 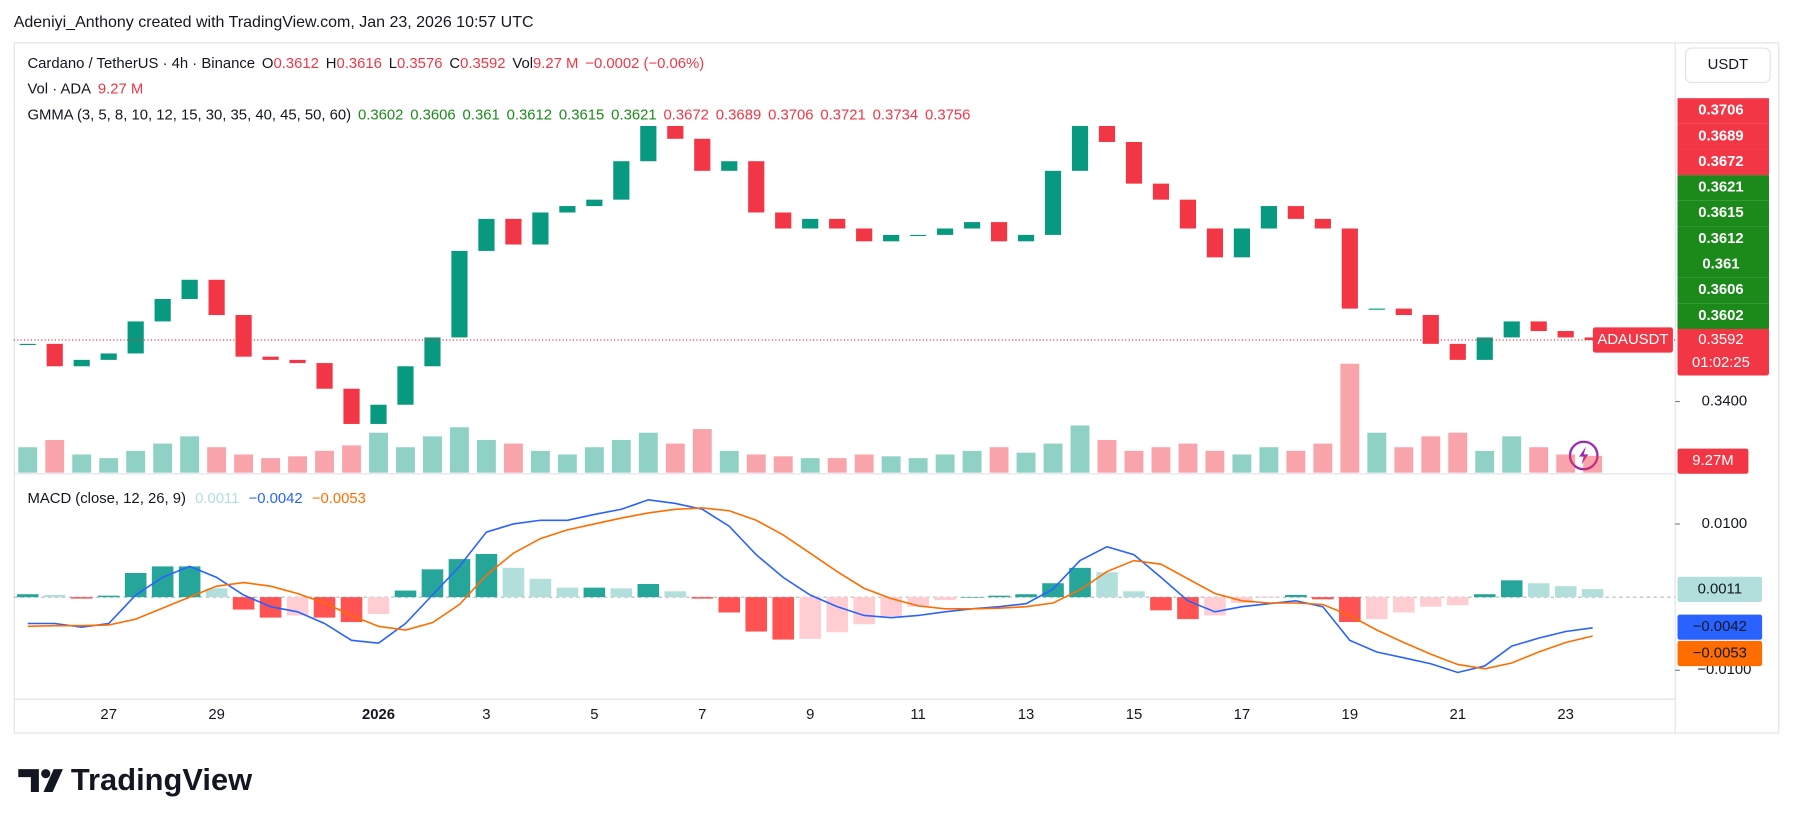 What do you see at coordinates (810, 715) in the screenshot?
I see `x-tick-label: 9` at bounding box center [810, 715].